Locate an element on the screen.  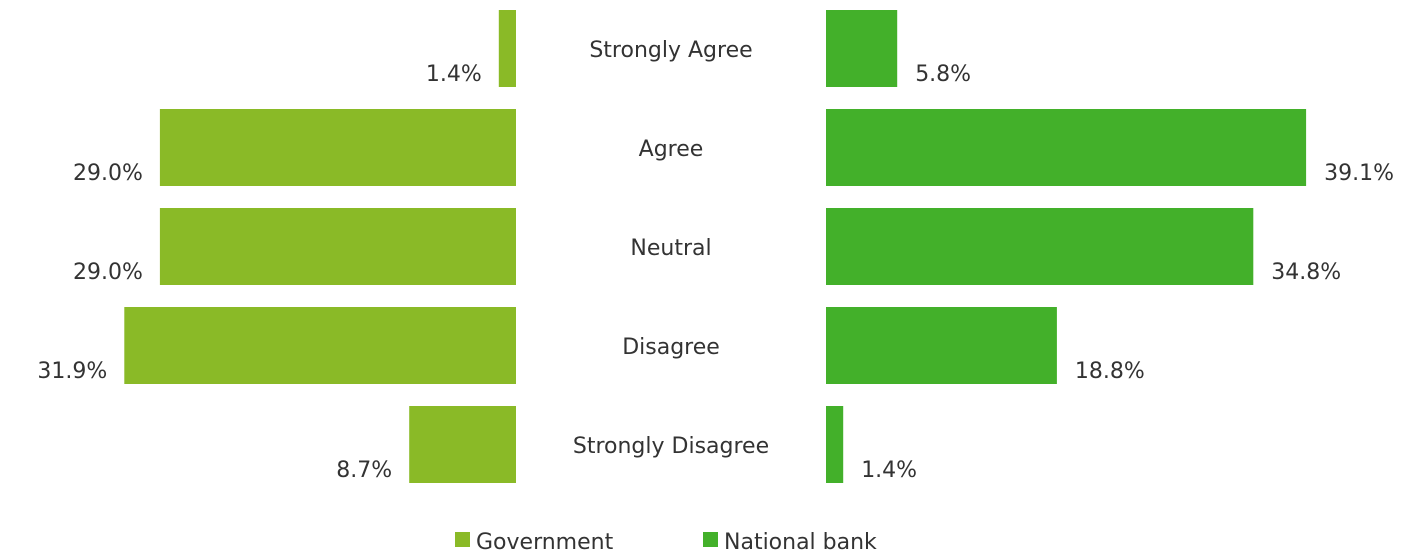
bar-national-bank-agree is located at coordinates (1066, 147).